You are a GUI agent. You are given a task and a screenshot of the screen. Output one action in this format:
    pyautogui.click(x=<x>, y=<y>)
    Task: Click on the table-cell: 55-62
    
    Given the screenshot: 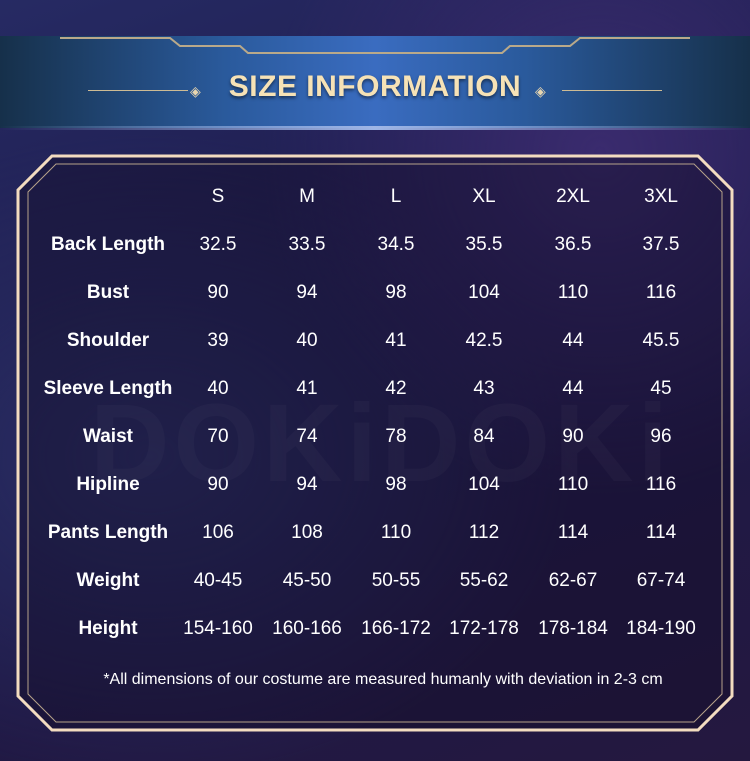 What is the action you would take?
    pyautogui.click(x=484, y=580)
    